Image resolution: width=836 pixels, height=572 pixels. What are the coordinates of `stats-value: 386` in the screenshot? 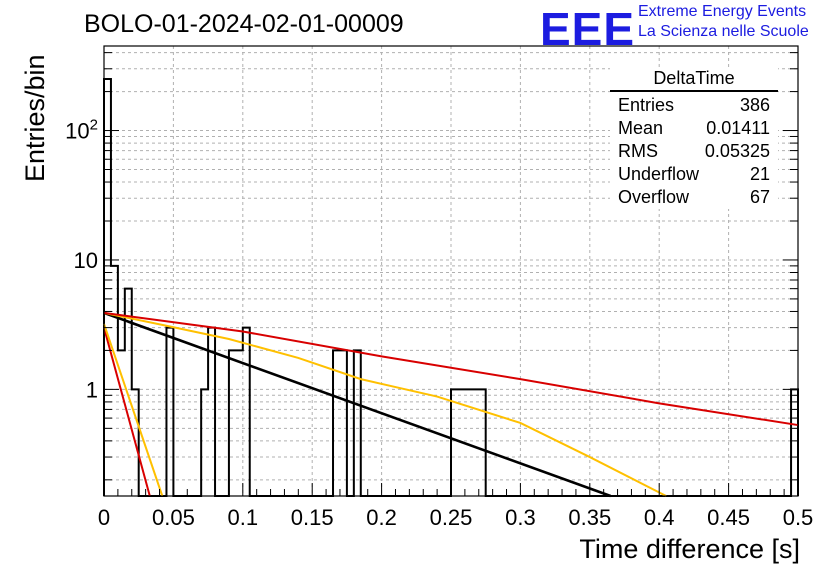 It's located at (754, 105).